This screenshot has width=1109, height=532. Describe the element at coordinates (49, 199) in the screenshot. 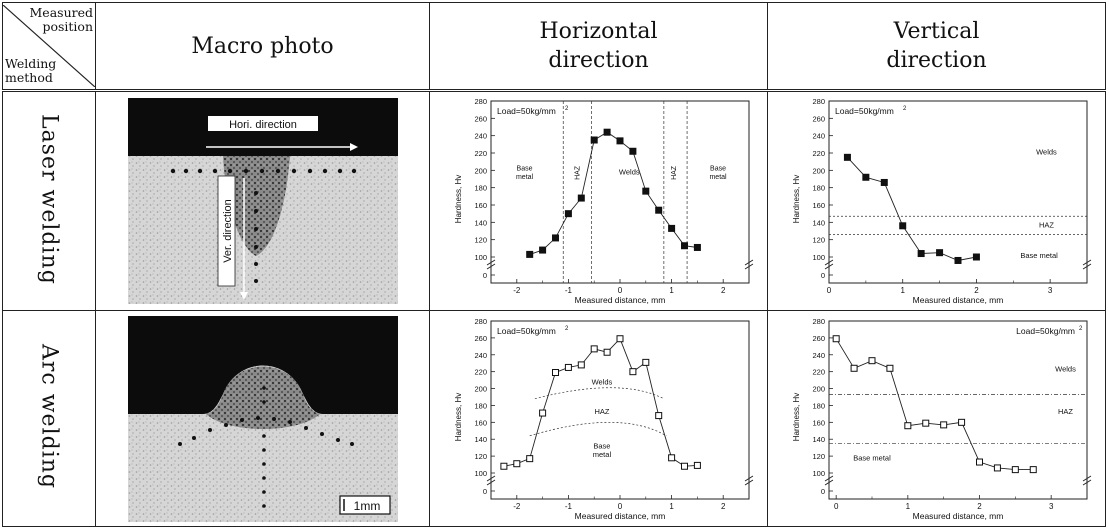

I see `laser-welding-label: Laser welding` at that location.